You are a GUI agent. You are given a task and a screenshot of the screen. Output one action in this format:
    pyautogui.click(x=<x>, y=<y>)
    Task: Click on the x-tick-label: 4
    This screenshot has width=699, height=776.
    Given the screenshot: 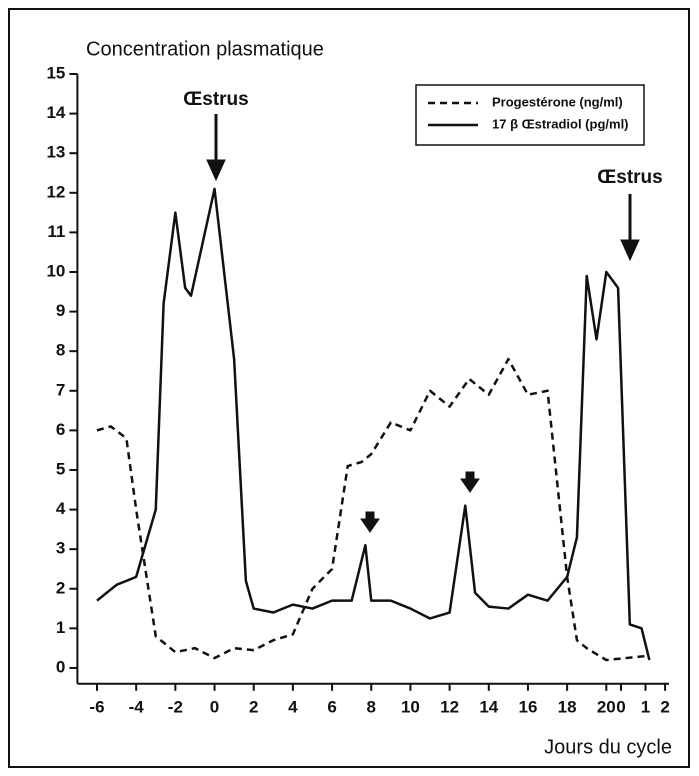 What is the action you would take?
    pyautogui.click(x=293, y=706)
    